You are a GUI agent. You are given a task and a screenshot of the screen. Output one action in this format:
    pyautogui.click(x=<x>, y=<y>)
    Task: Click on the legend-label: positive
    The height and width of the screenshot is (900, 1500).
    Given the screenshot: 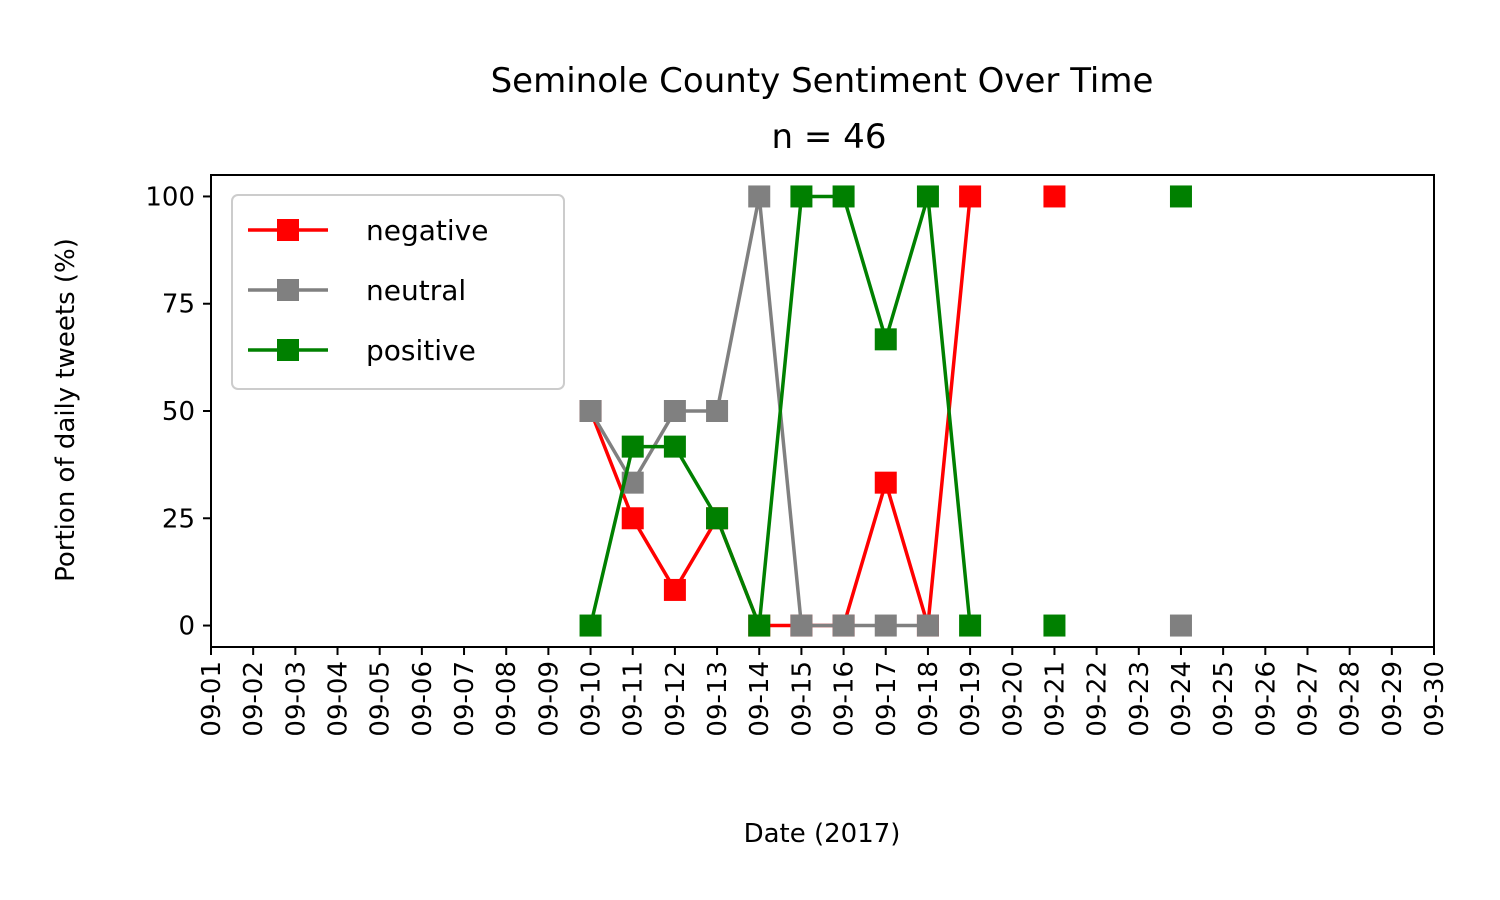 What is the action you would take?
    pyautogui.click(x=421, y=350)
    